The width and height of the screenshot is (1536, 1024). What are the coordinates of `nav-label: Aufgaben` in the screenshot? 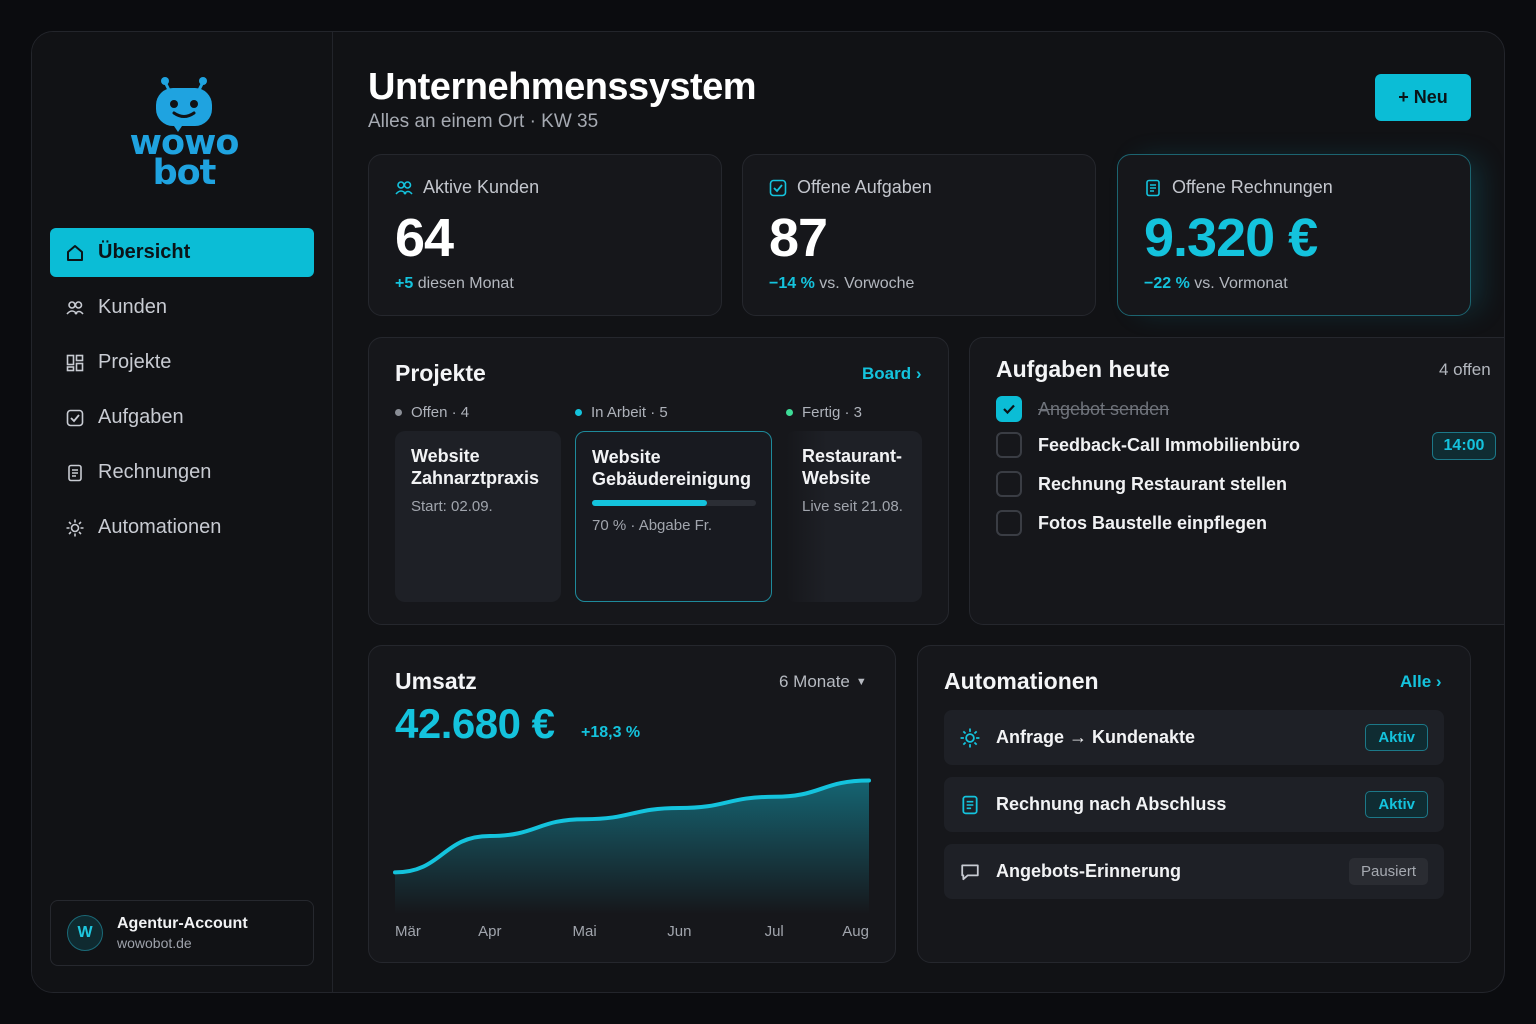 It's located at (141, 417).